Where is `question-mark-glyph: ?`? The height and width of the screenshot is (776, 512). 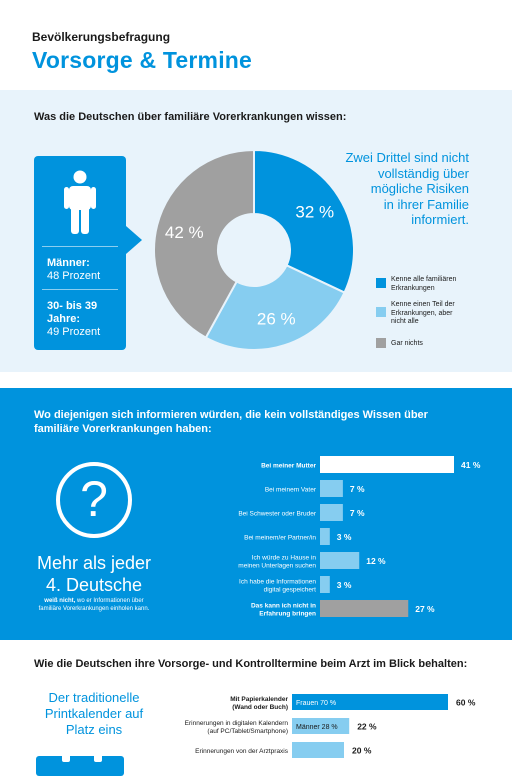
question-mark-glyph: ? is located at coordinates (94, 499).